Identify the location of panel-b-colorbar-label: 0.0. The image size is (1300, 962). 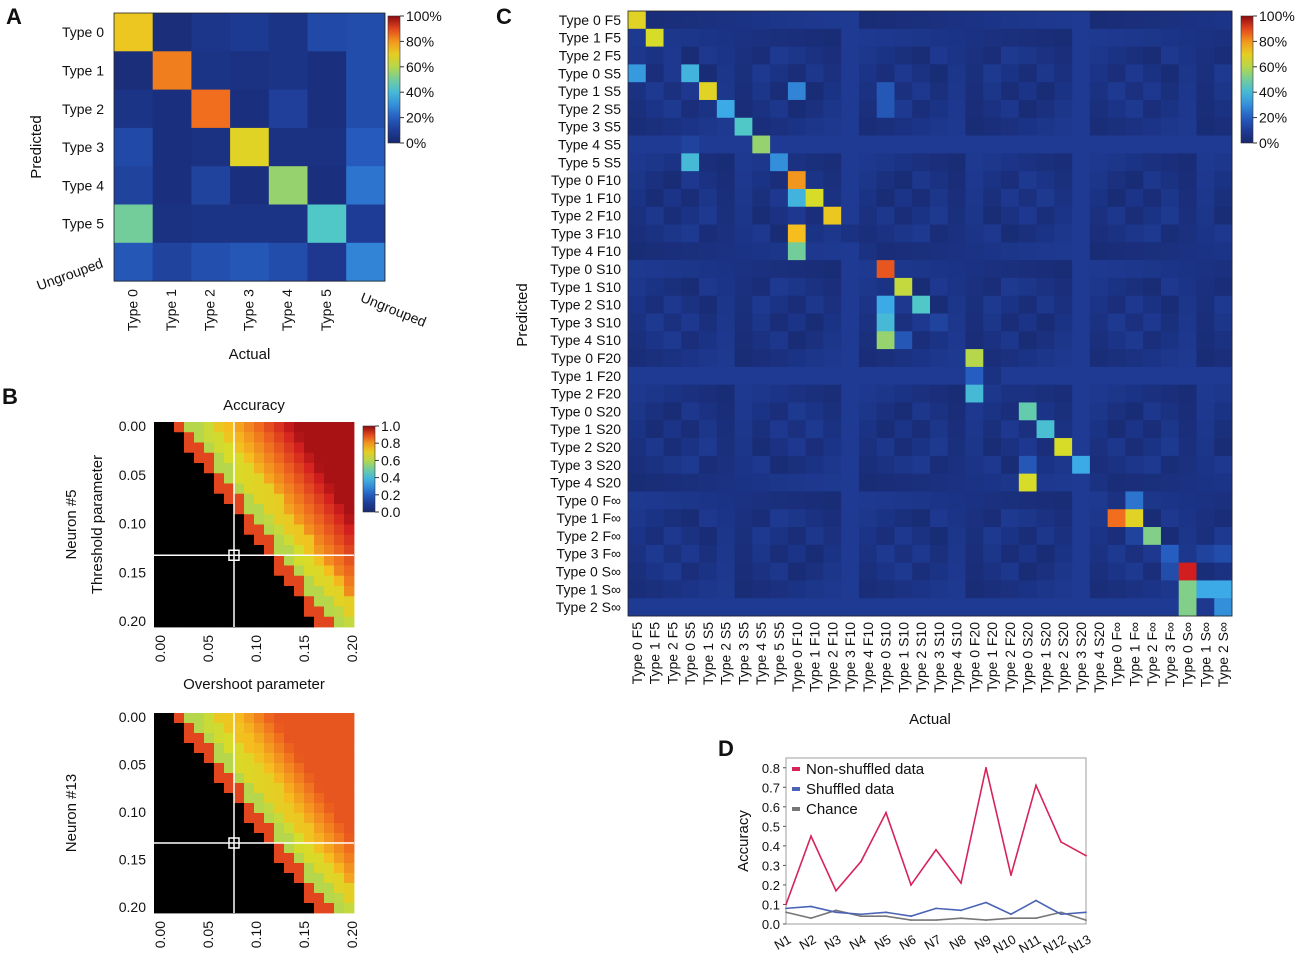
(391, 512).